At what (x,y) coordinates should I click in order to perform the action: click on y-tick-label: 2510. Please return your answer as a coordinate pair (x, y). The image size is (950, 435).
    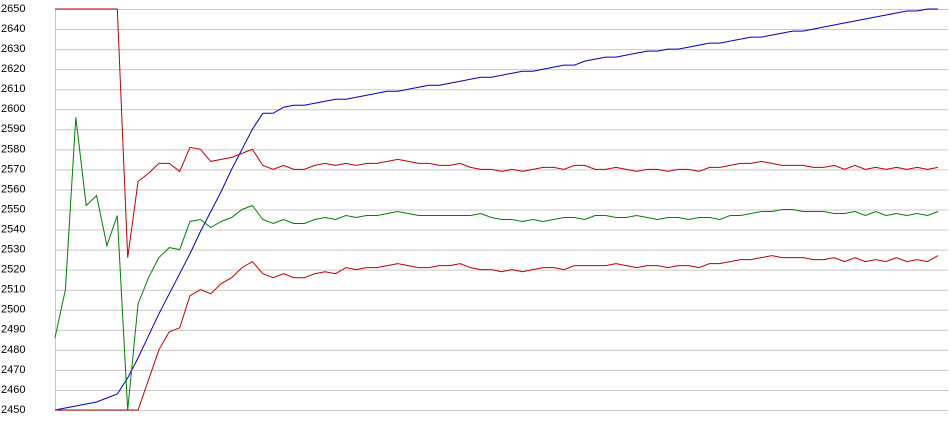
    Looking at the image, I should click on (13, 290).